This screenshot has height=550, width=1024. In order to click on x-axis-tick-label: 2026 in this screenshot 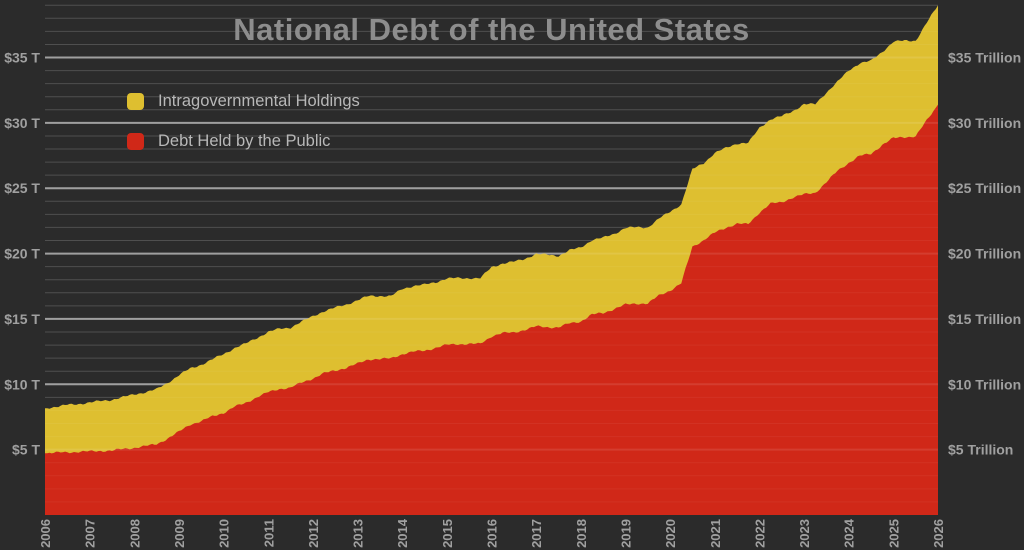, I will do `click(938, 533)`.